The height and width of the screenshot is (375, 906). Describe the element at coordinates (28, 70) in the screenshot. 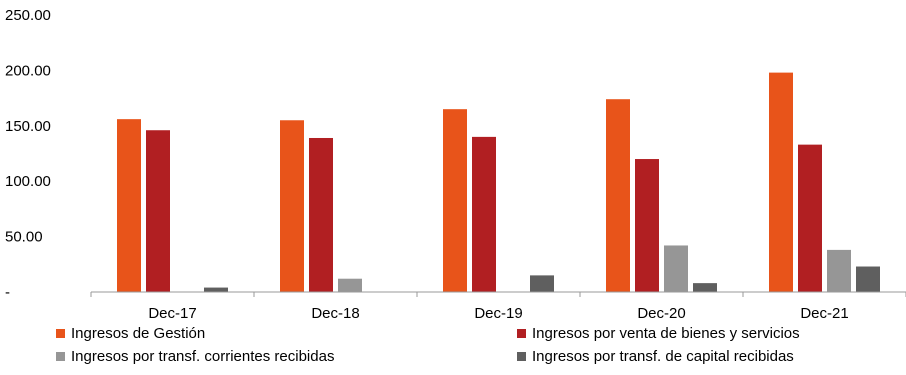

I see `y-tick-label: 200.00` at that location.